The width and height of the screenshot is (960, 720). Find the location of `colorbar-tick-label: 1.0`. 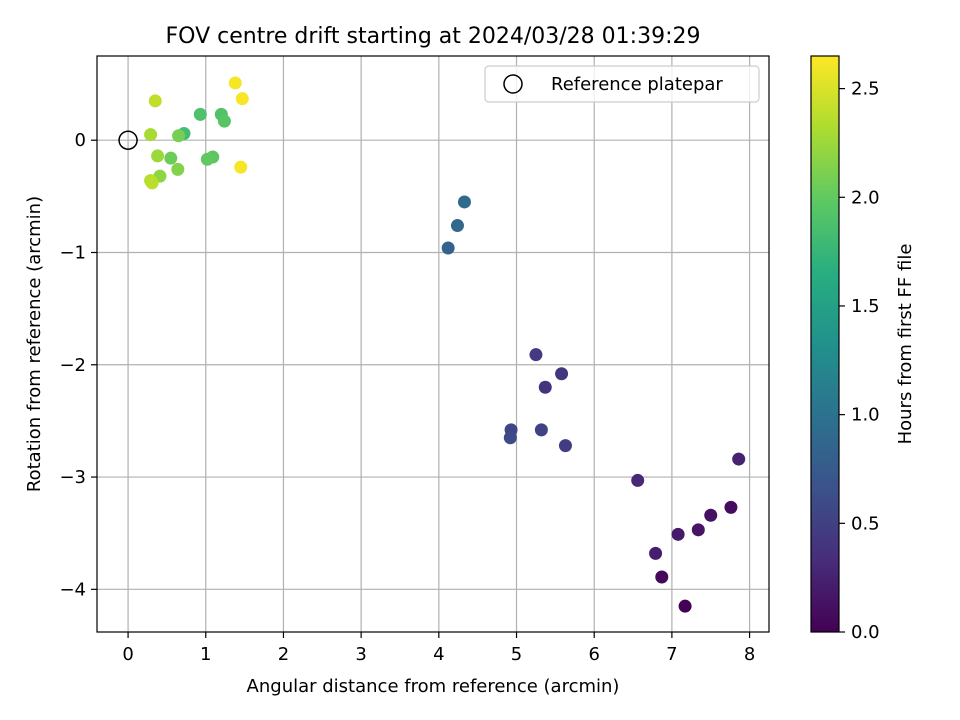

colorbar-tick-label: 1.0 is located at coordinates (865, 415).